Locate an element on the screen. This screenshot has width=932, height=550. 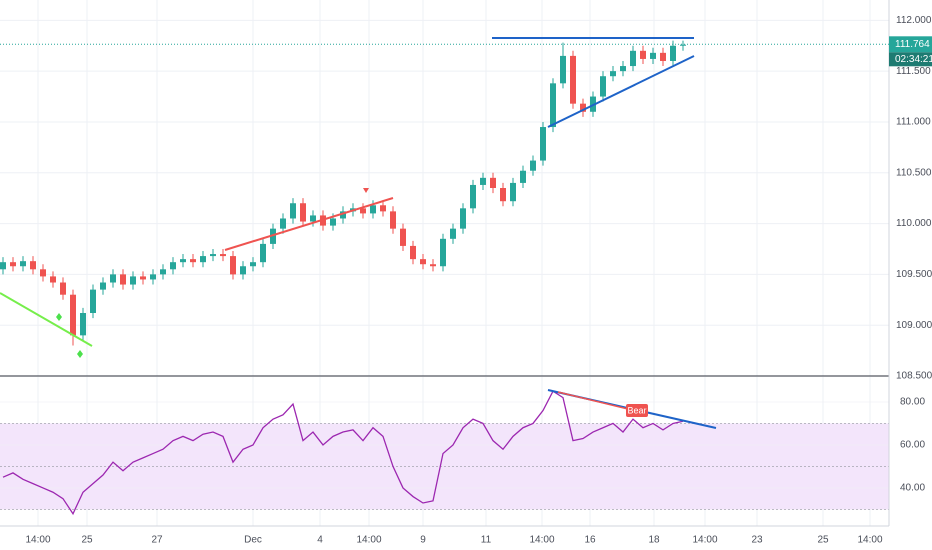
x-tick-label: 9 is located at coordinates (423, 540).